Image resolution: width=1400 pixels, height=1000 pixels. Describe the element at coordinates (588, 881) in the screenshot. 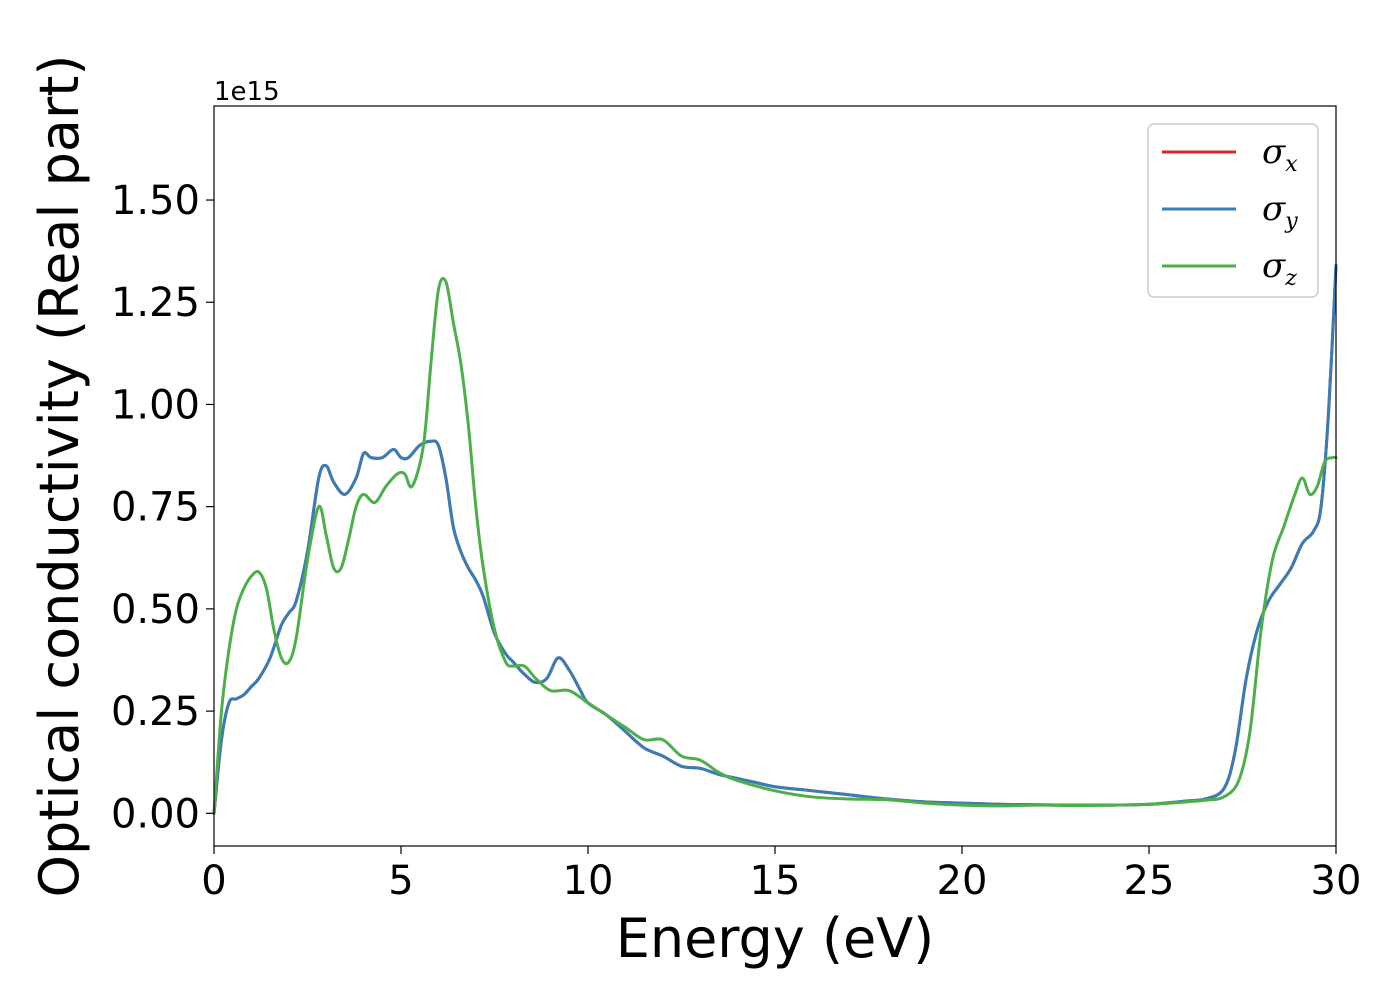

I see `x-tick-label: 10` at that location.